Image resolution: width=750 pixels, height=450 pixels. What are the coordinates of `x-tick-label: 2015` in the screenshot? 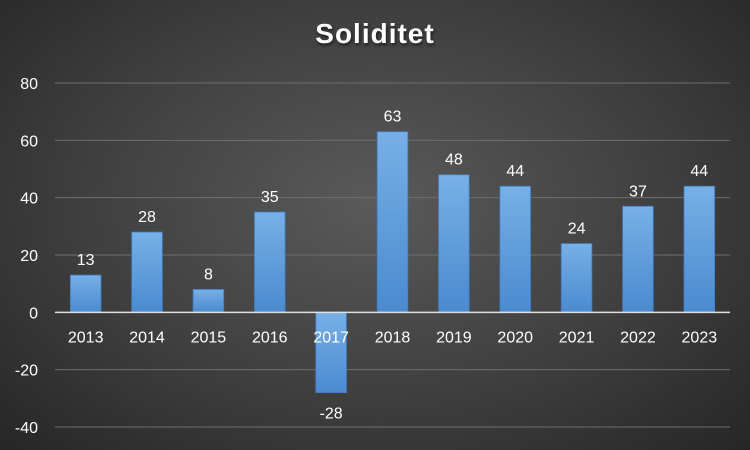 It's located at (209, 337).